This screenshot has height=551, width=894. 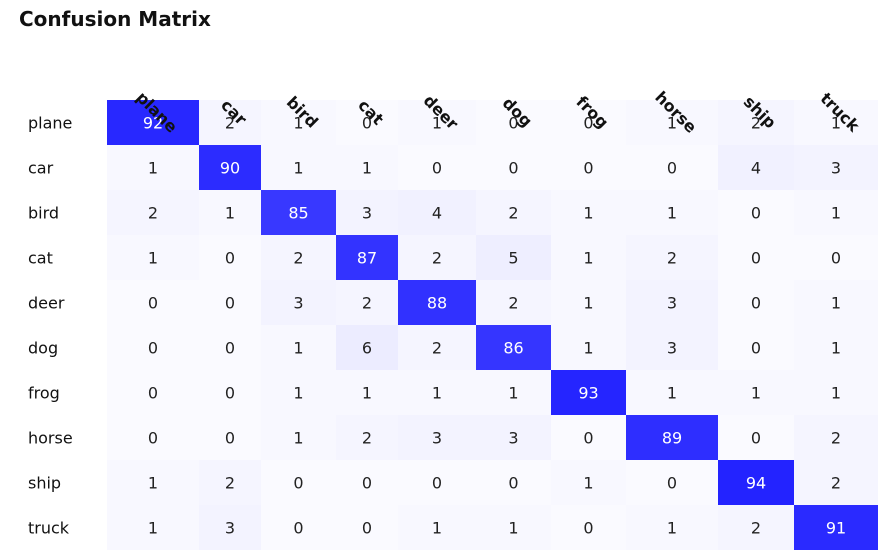 What do you see at coordinates (437, 303) in the screenshot?
I see `cell-value-label: 88` at bounding box center [437, 303].